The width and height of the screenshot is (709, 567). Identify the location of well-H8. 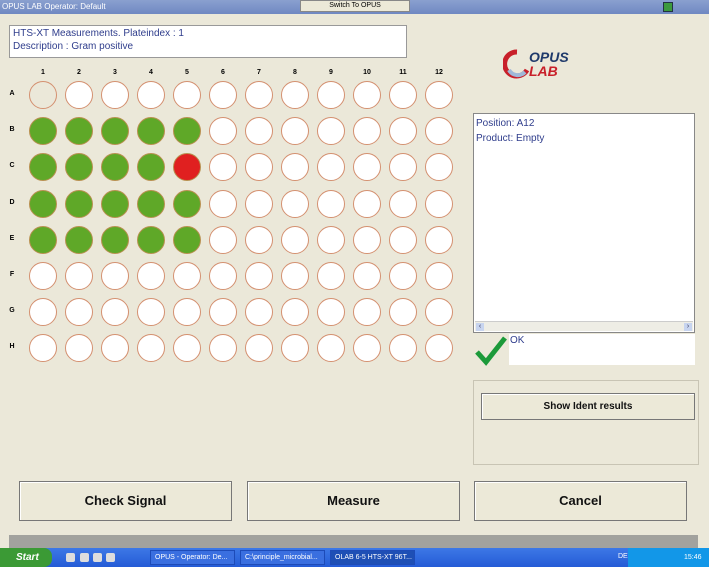
(295, 348).